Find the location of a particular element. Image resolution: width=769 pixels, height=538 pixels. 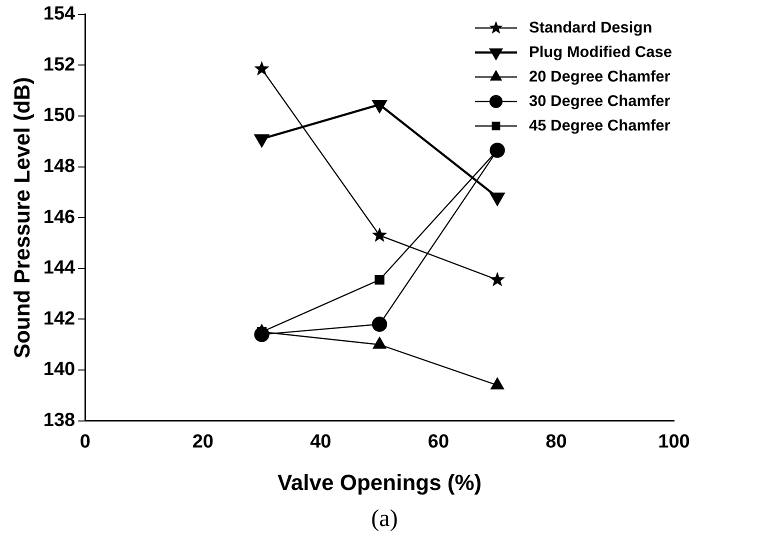

y-tick-label: 150 is located at coordinates (59, 115).